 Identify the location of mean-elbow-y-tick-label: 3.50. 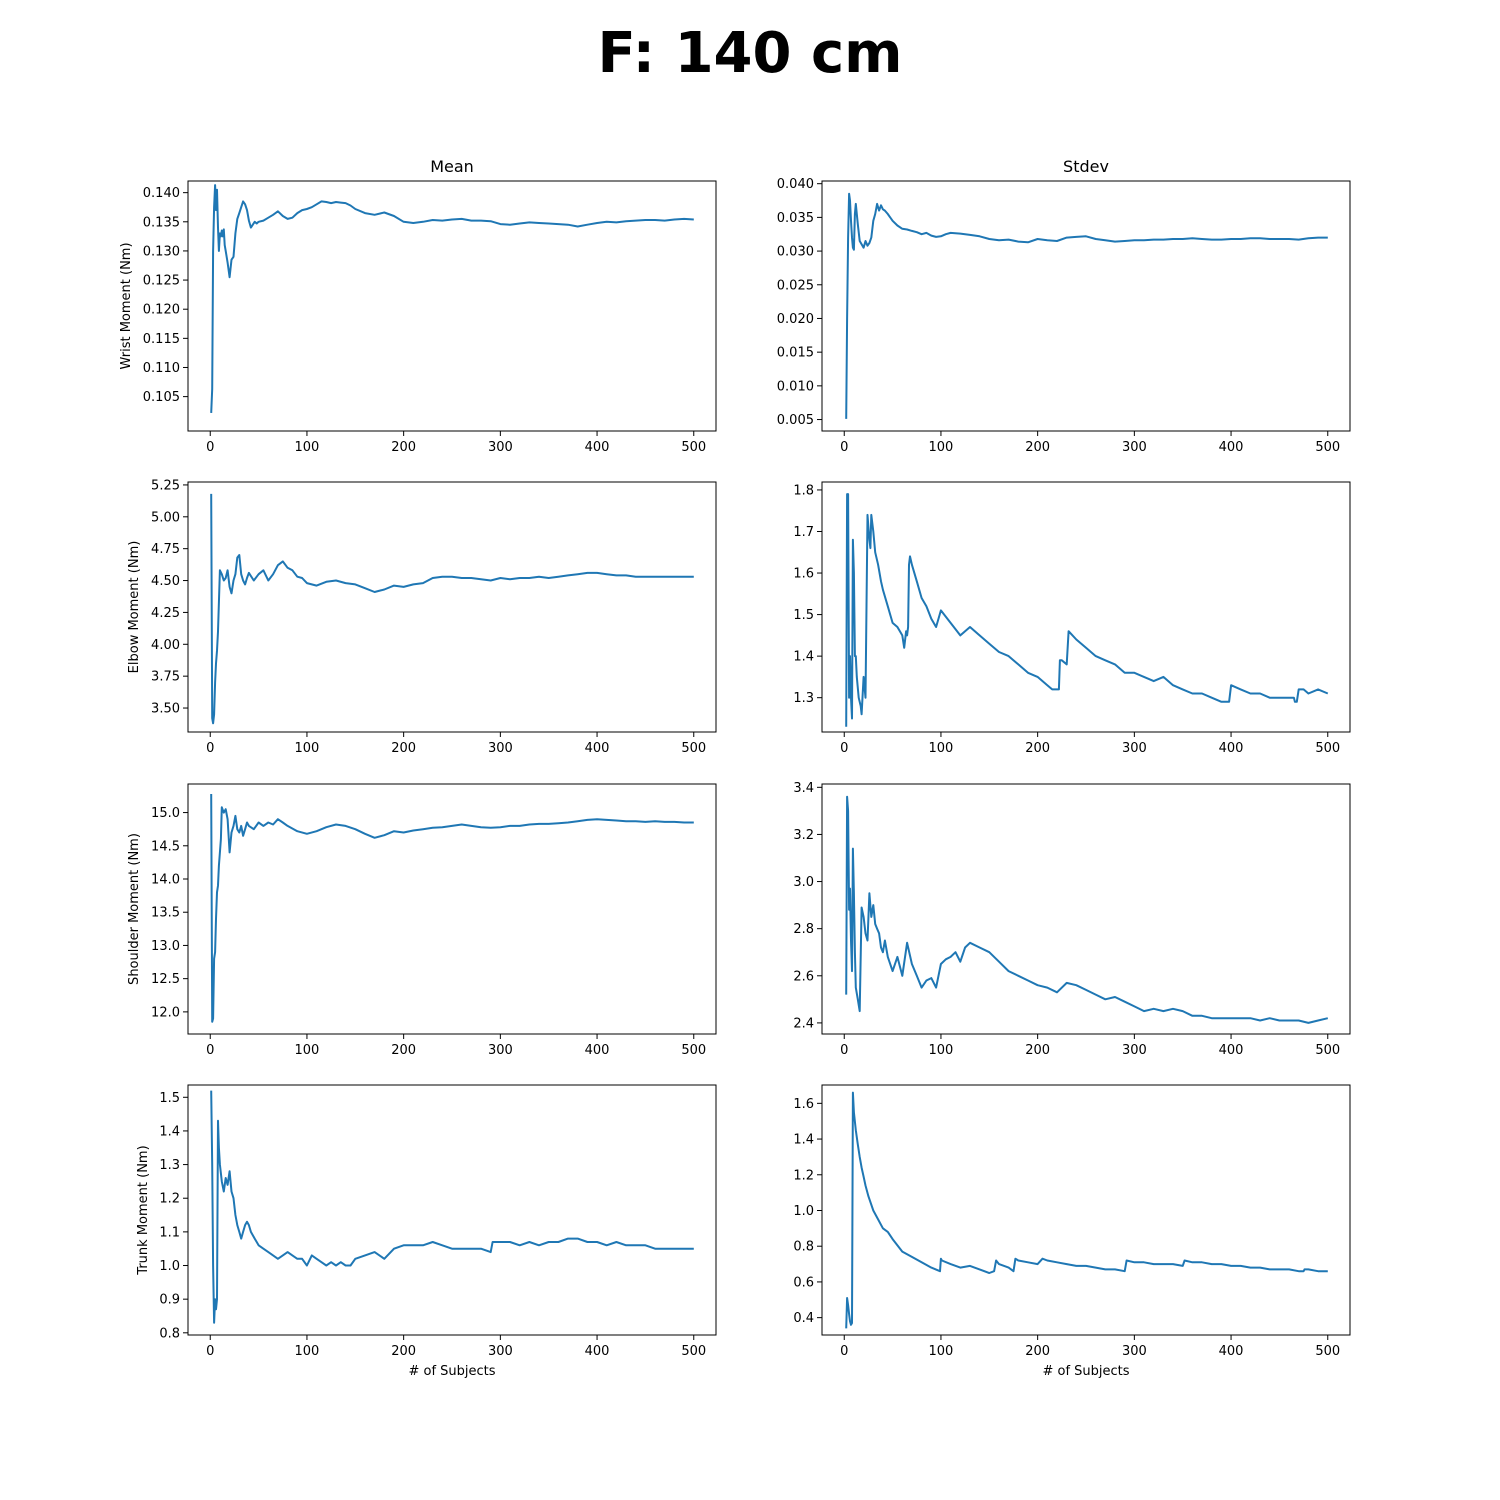
(165, 709).